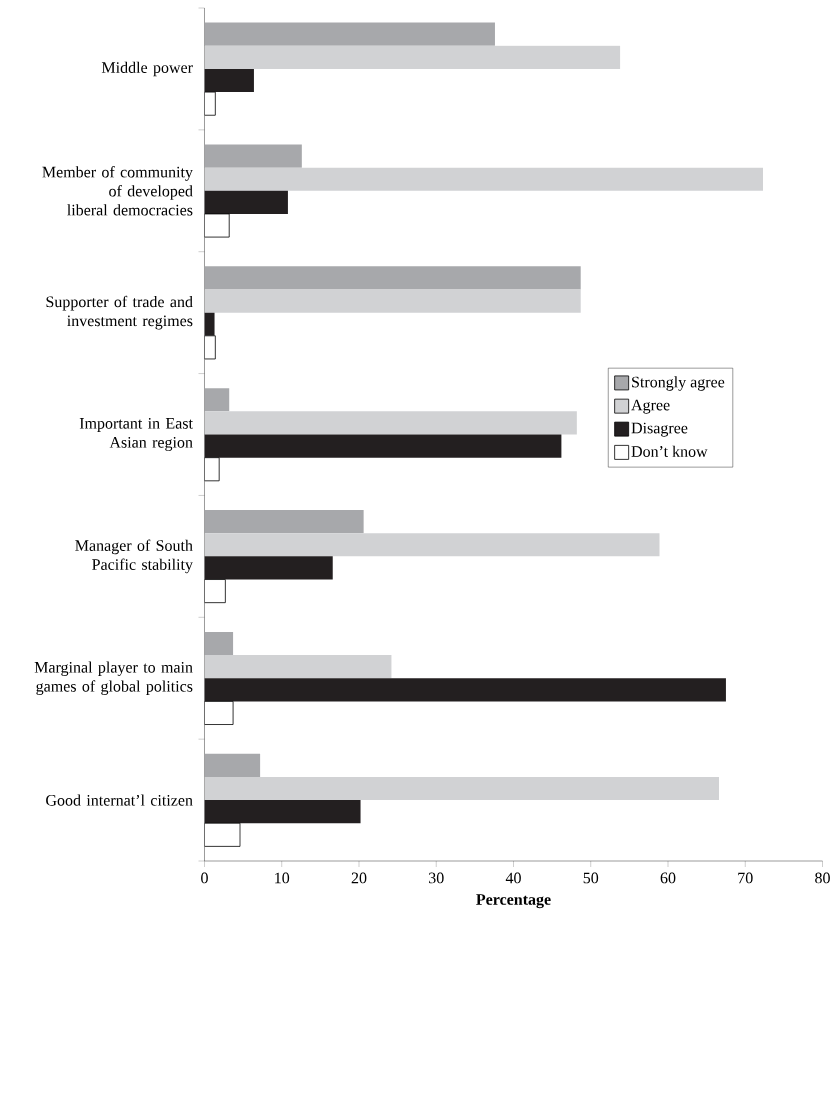 This screenshot has width=840, height=1094. I want to click on x-tick-label: 80, so click(822, 878).